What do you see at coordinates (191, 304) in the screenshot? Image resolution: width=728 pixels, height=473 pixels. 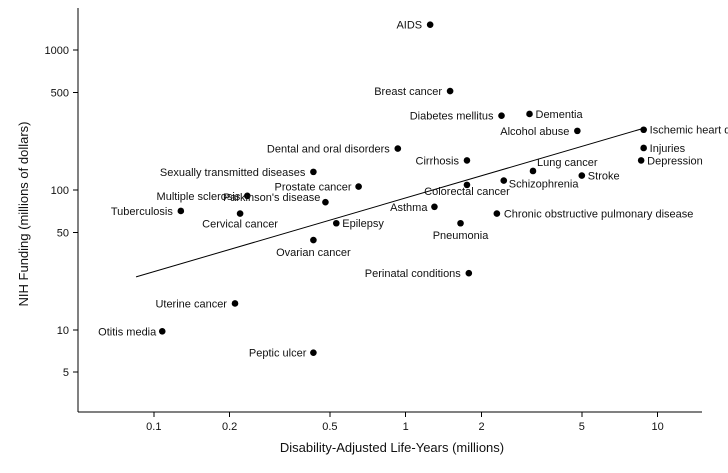 I see `point-label: Uterine cancer` at bounding box center [191, 304].